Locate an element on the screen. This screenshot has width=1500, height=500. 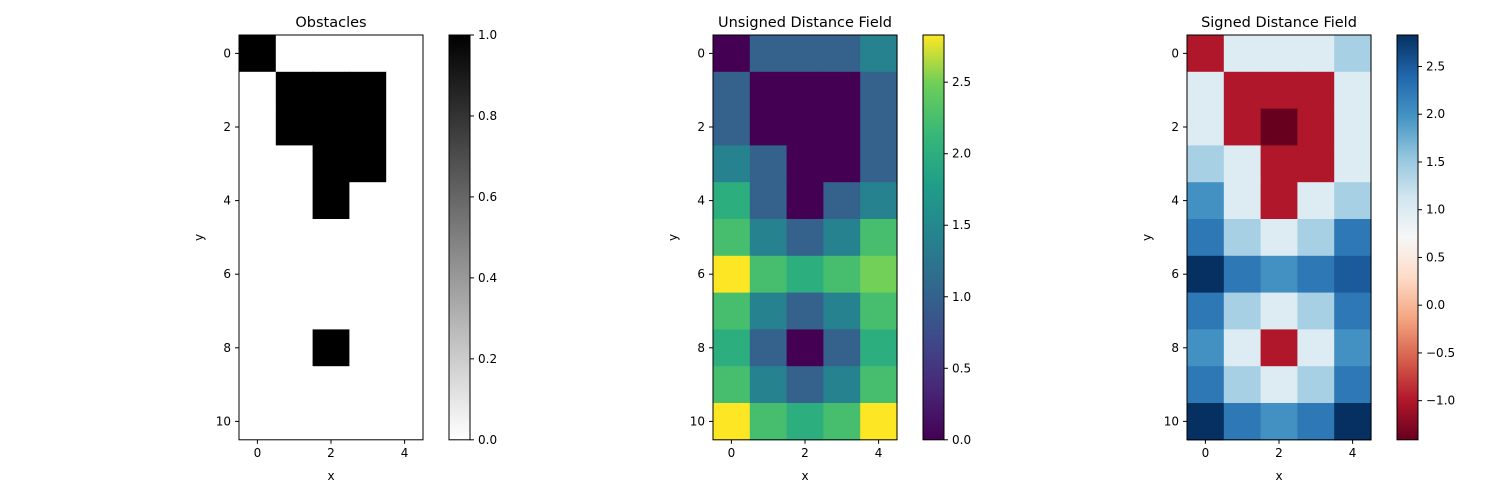
colorbar-tick-label: 2.0 is located at coordinates (961, 154).